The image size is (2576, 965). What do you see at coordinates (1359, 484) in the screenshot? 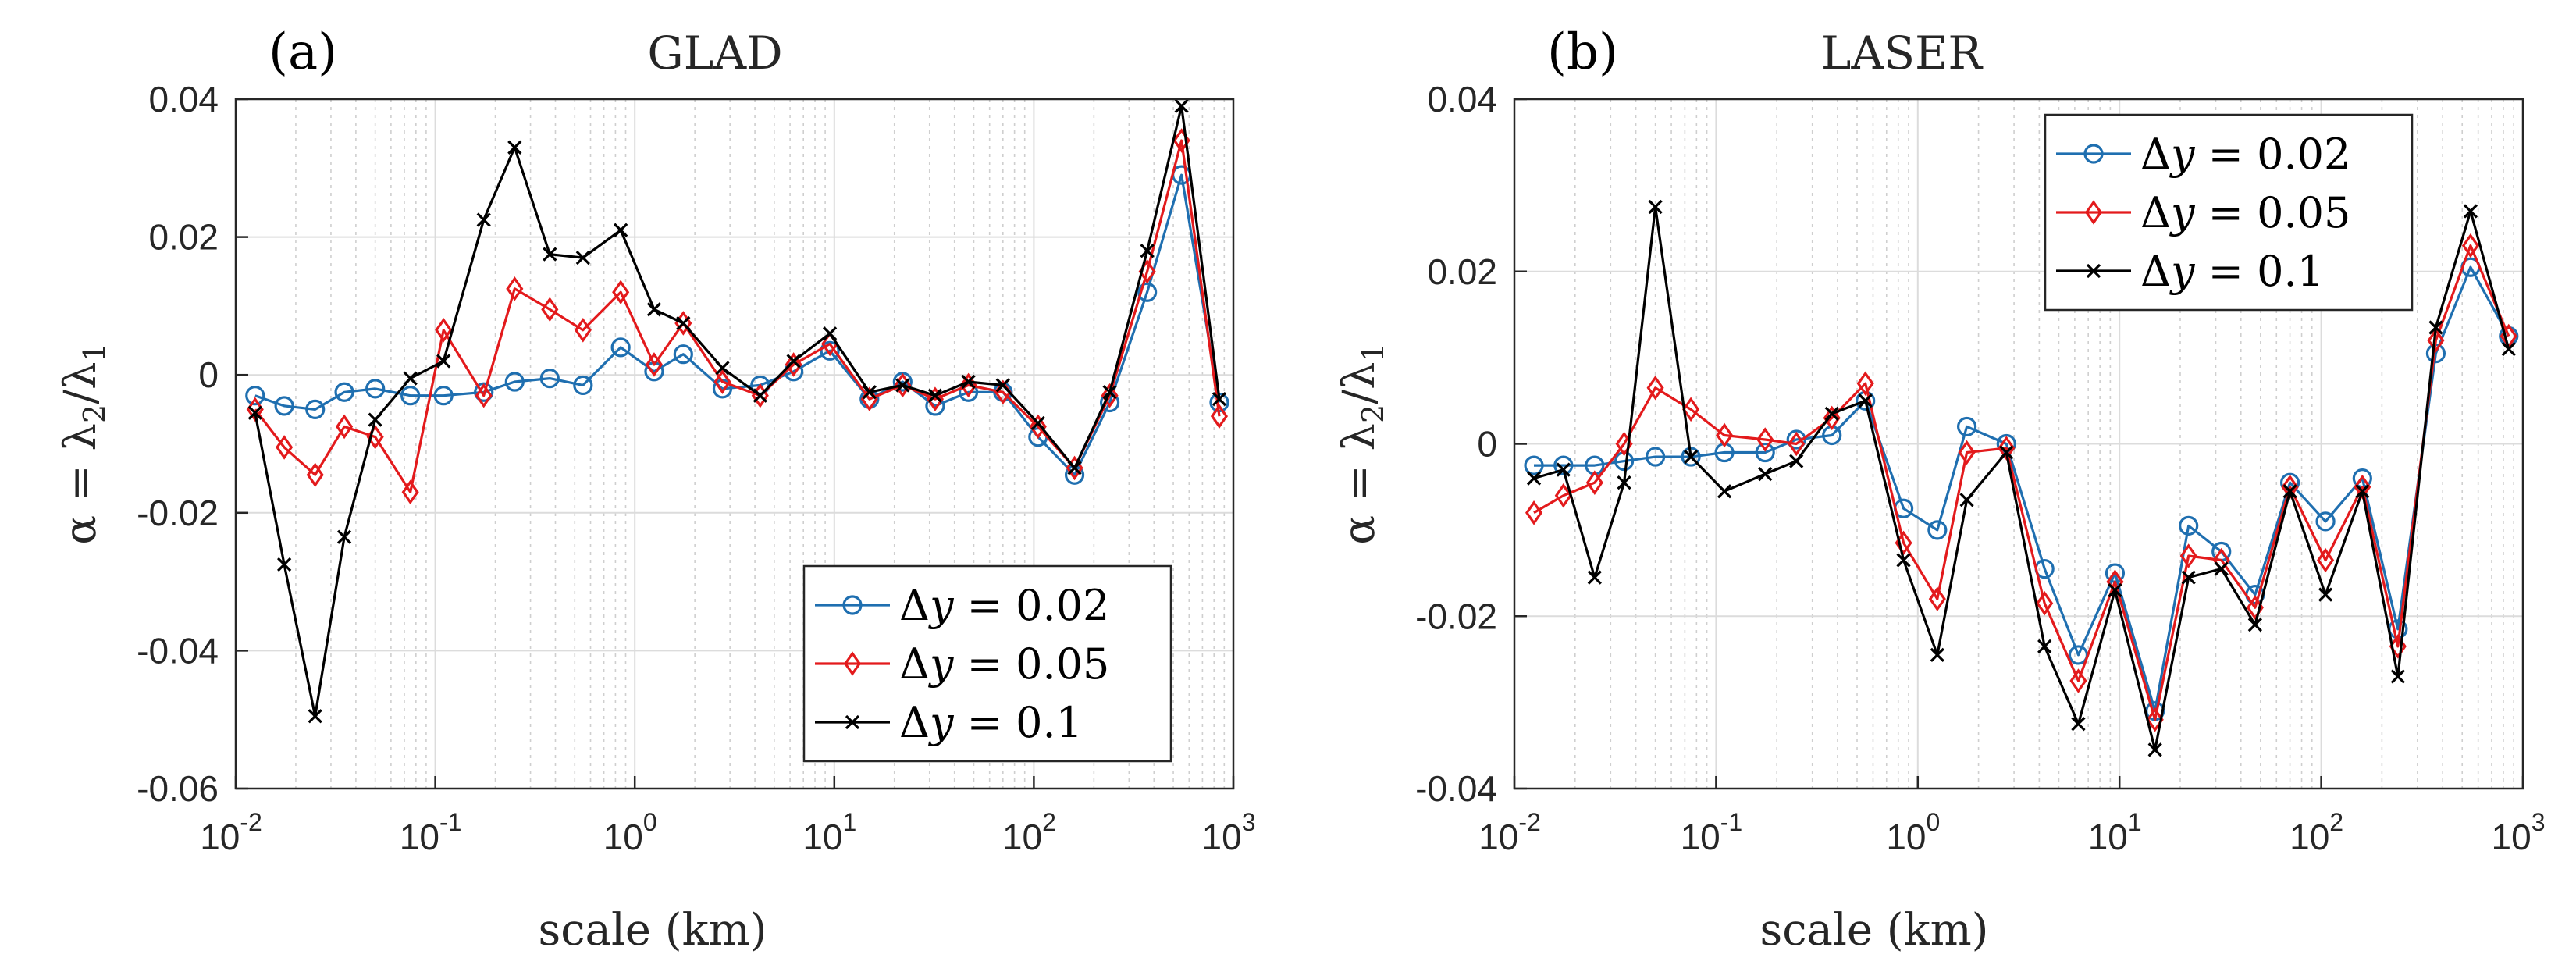
I see `y-label-main: α = λ` at bounding box center [1359, 484].